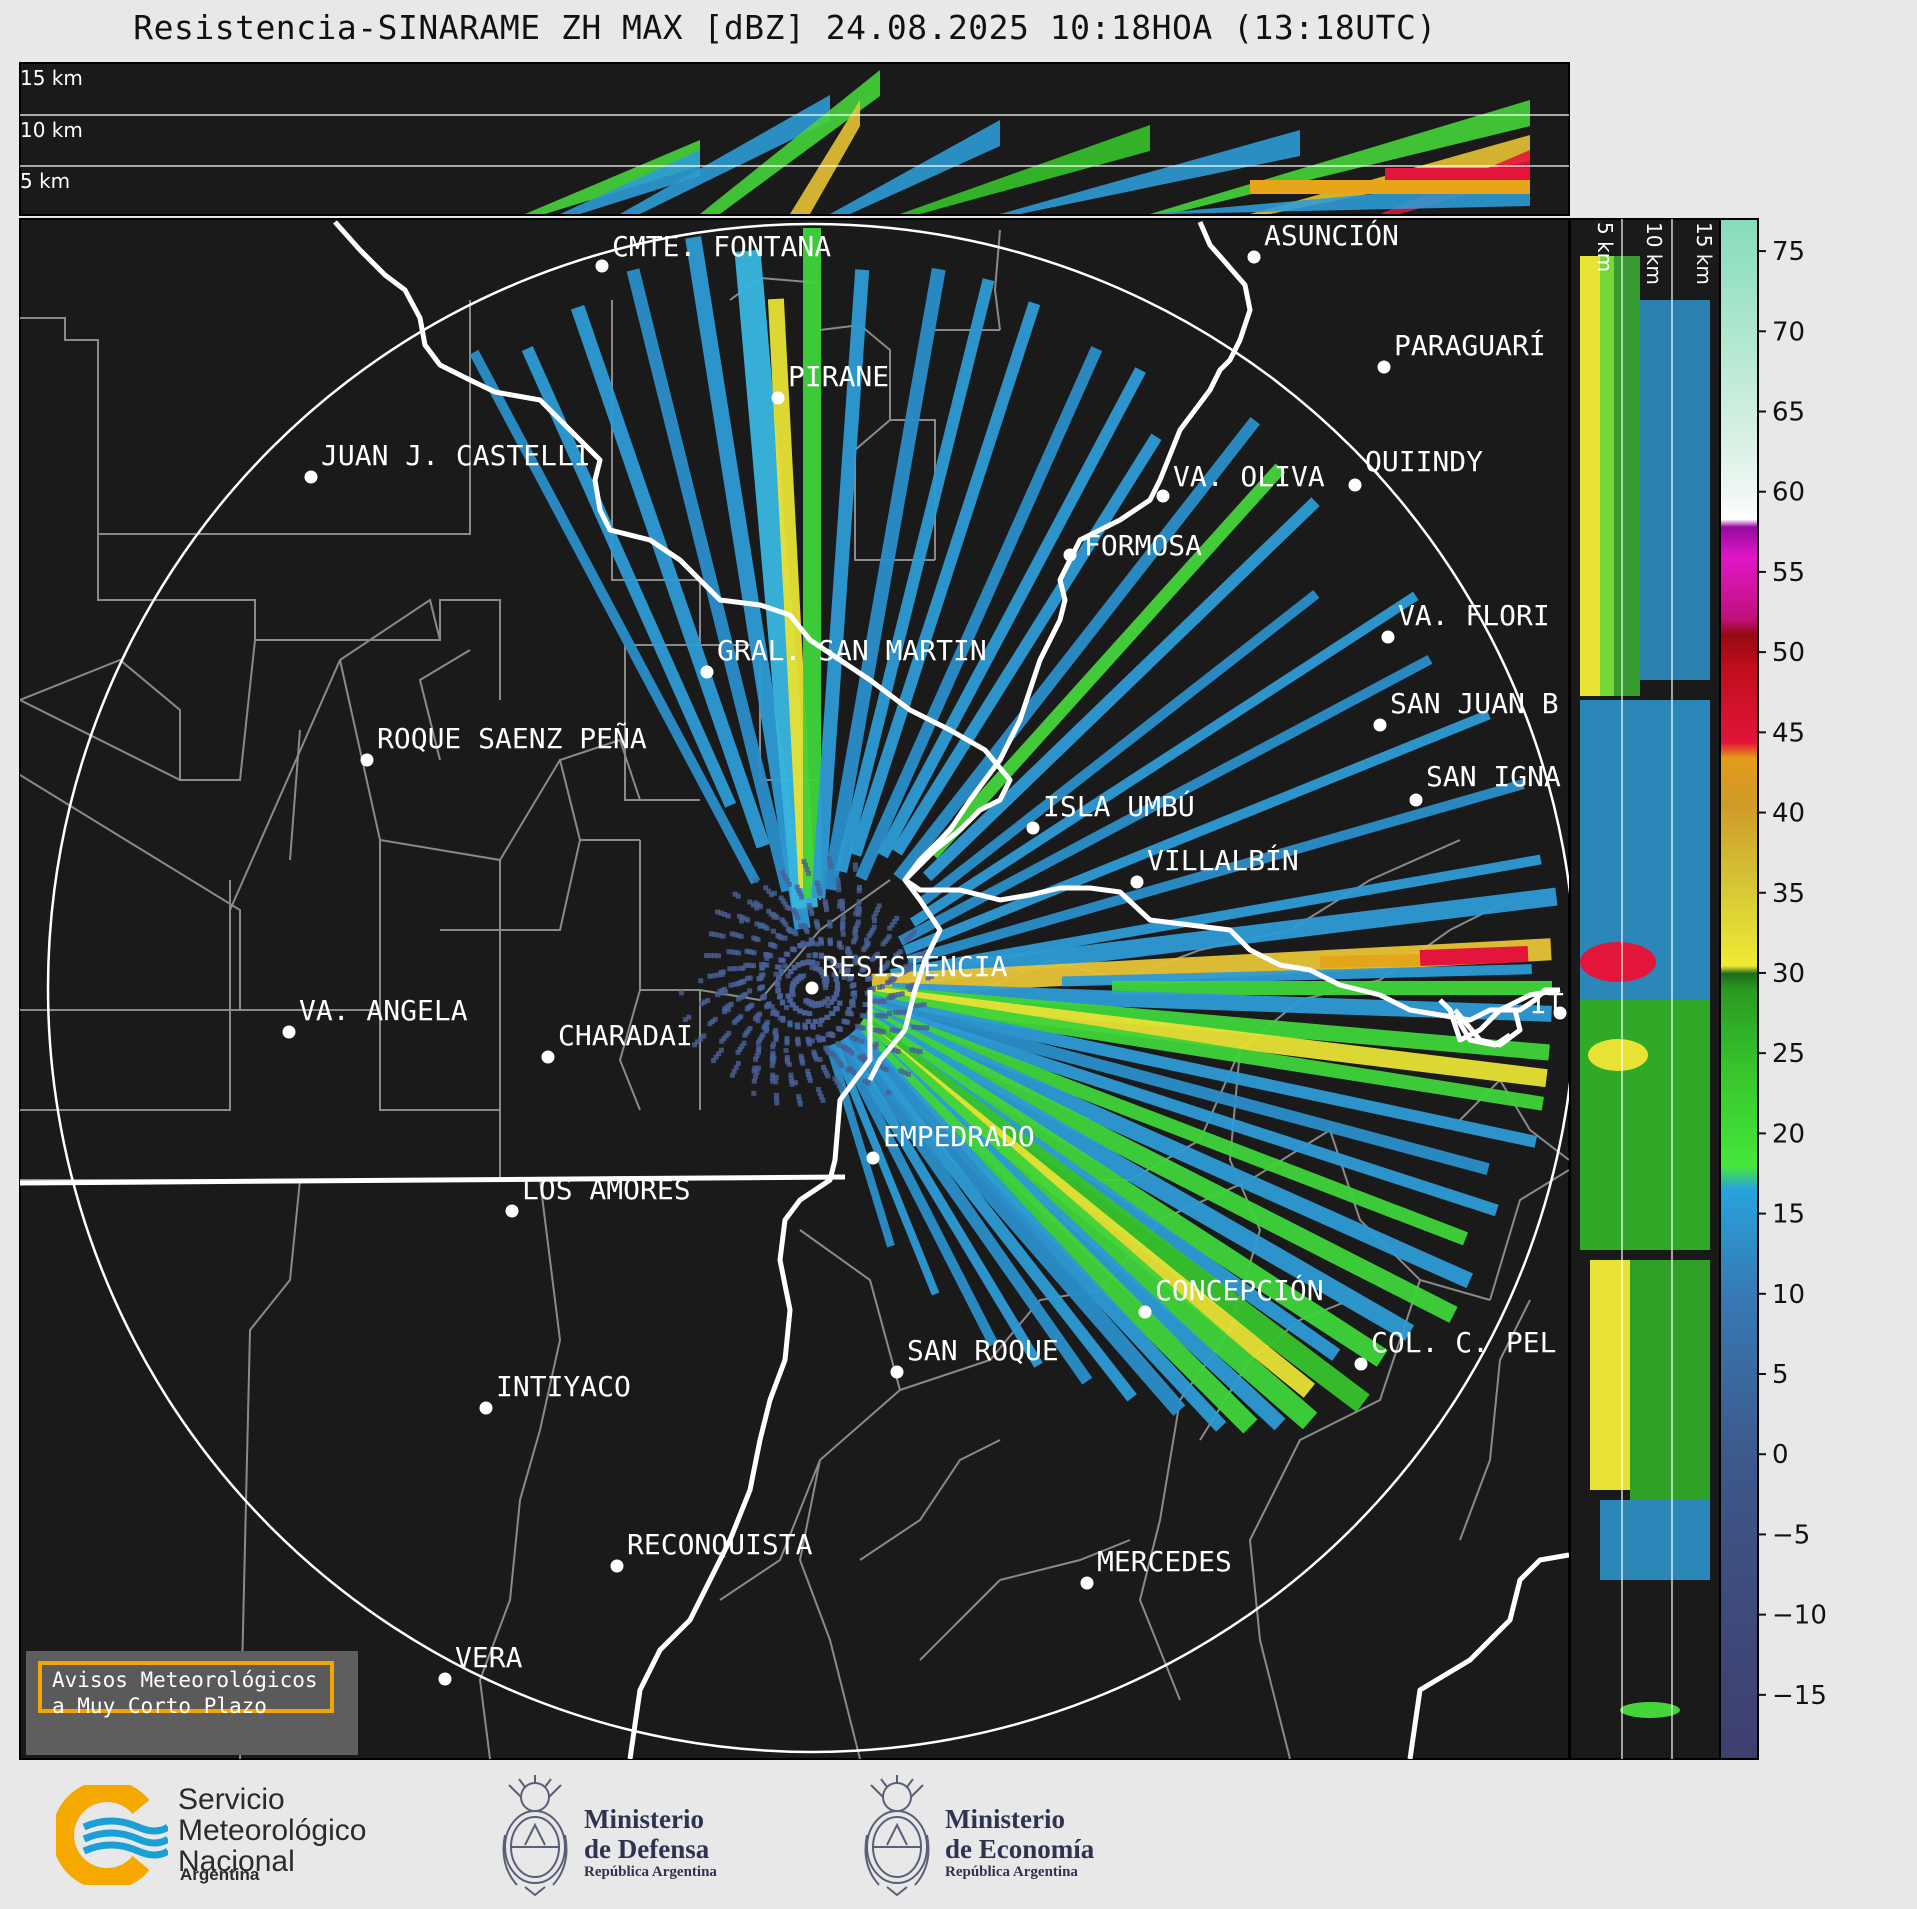  What do you see at coordinates (1249, 476) in the screenshot?
I see `city-label: VA. OLIVA` at bounding box center [1249, 476].